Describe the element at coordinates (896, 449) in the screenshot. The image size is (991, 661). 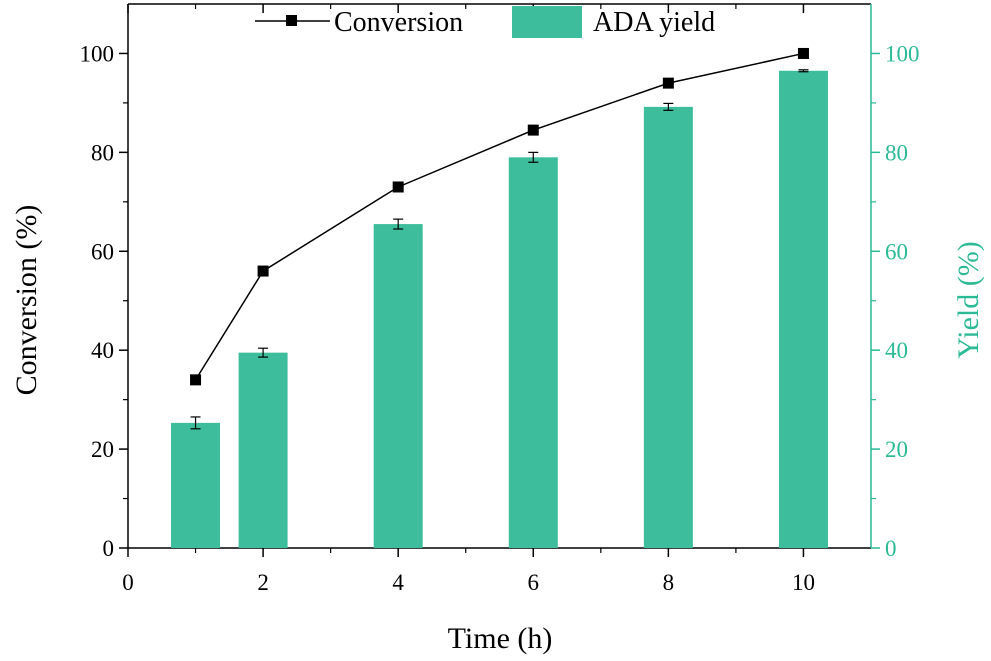
I see `y-right-tick-label: 20` at that location.